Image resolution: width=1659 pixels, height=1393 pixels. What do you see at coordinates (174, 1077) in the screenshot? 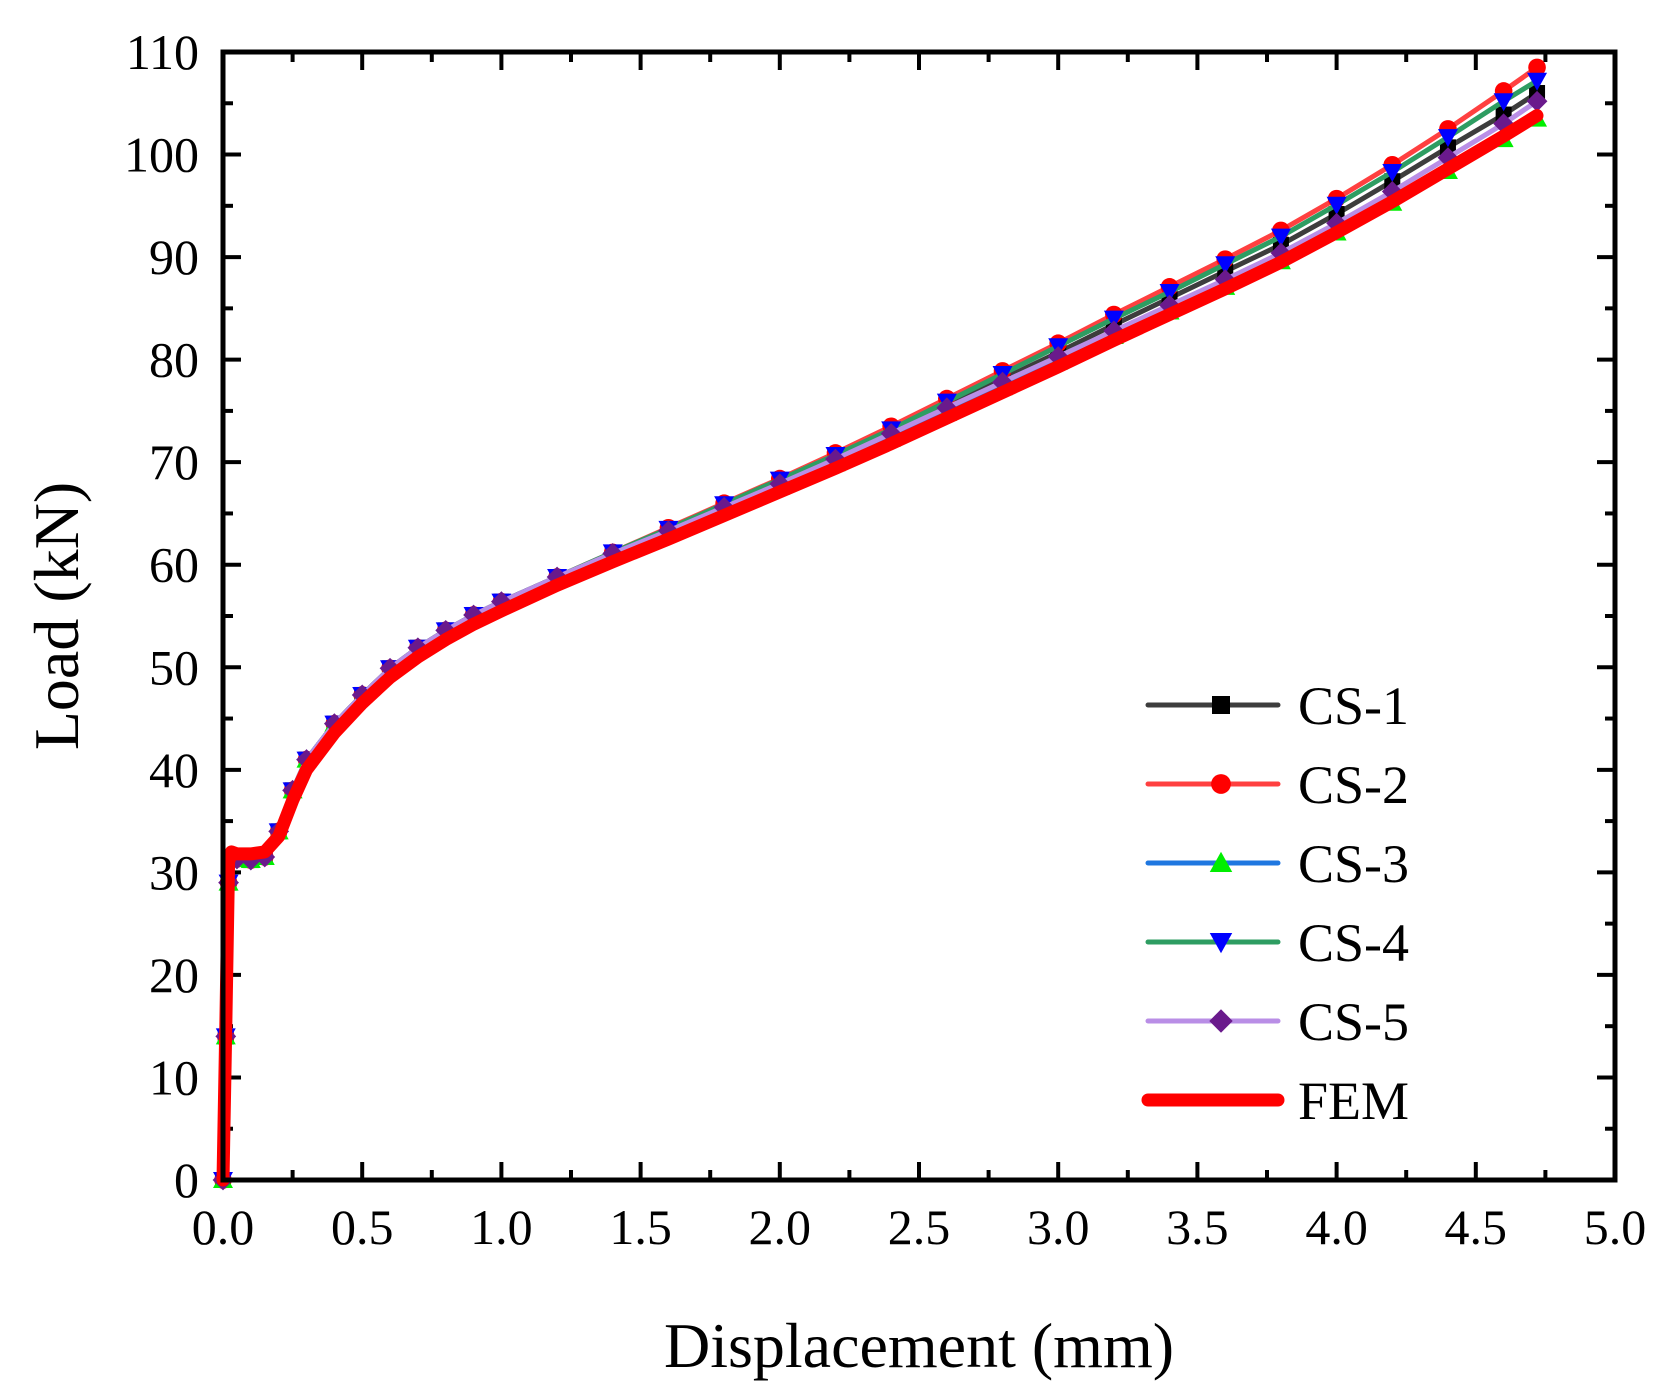
I see `y-tick-label: 10` at bounding box center [174, 1077].